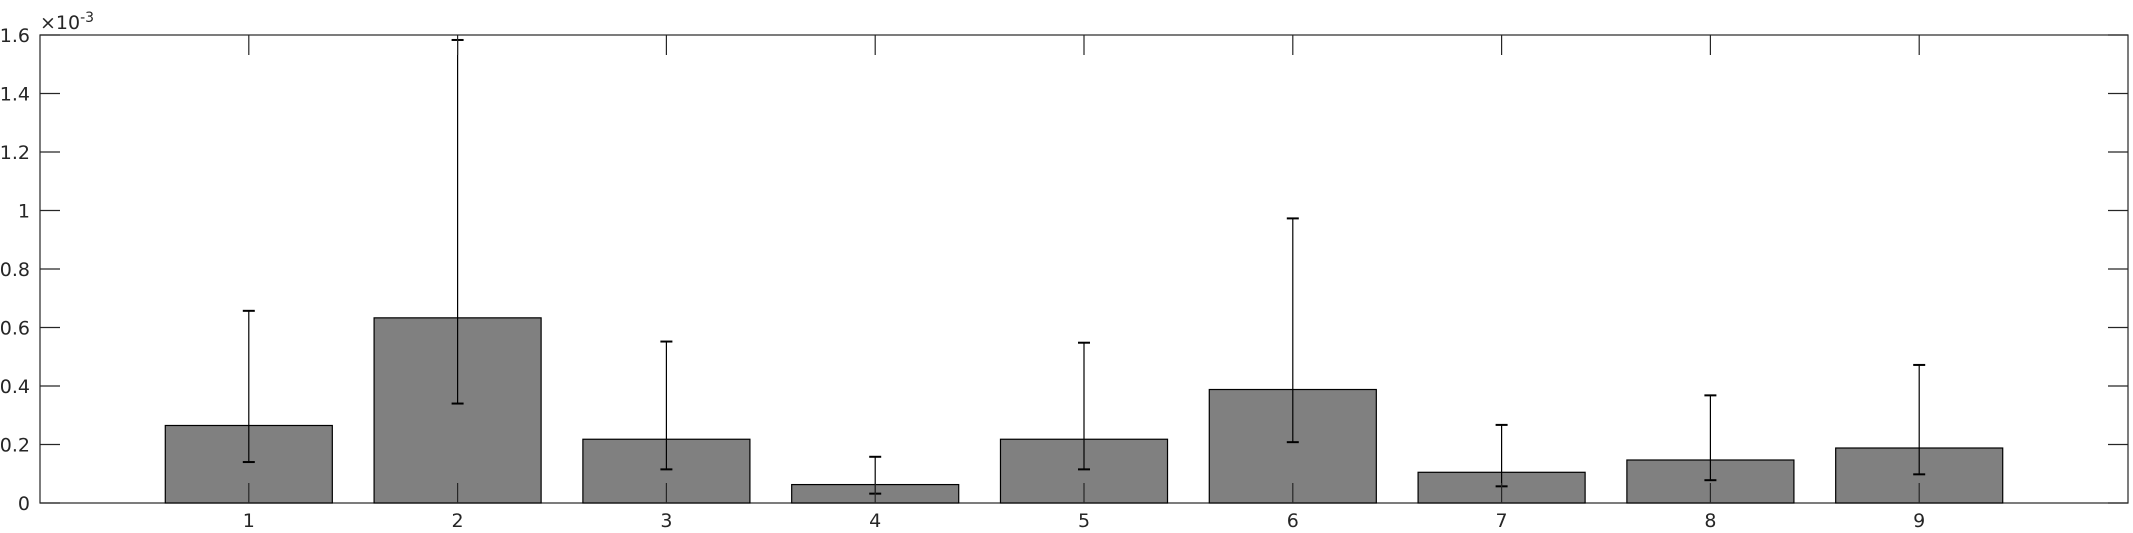 Image resolution: width=2133 pixels, height=533 pixels. Describe the element at coordinates (1710, 521) in the screenshot. I see `x-tick-label-8: 8` at that location.